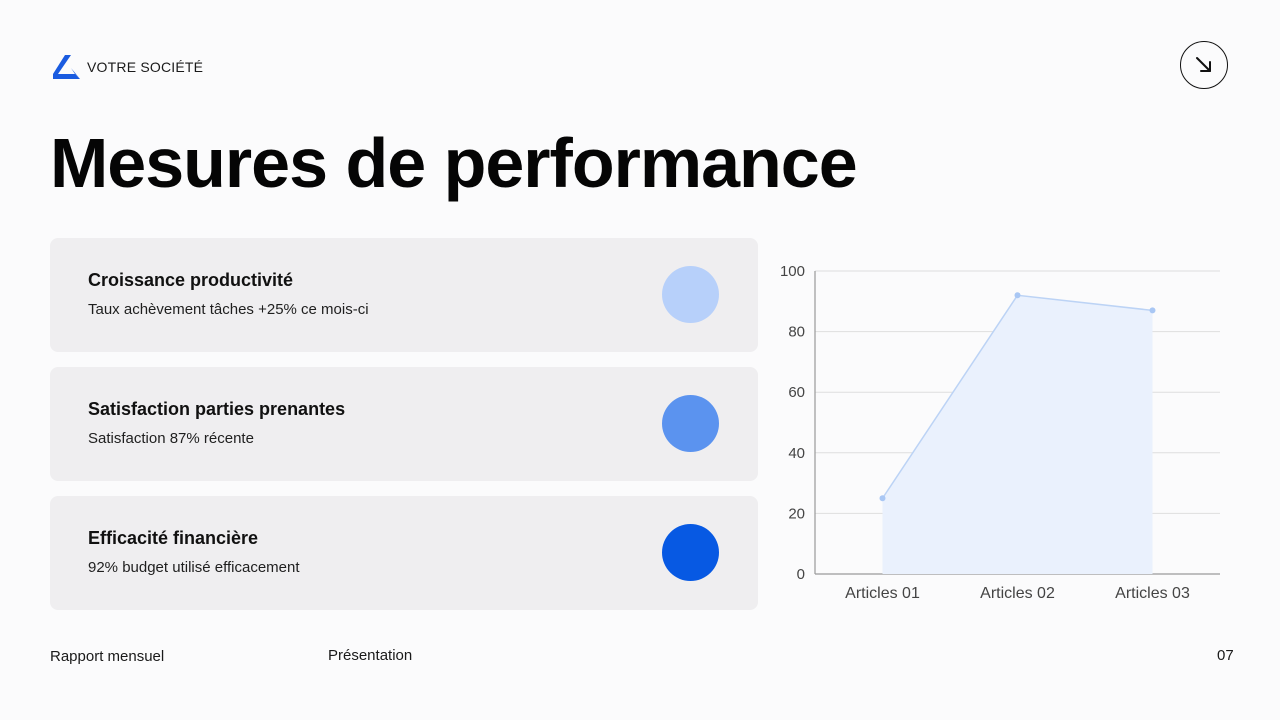 This screenshot has width=1280, height=720. What do you see at coordinates (792, 271) in the screenshot?
I see `y-tick-label: 100` at bounding box center [792, 271].